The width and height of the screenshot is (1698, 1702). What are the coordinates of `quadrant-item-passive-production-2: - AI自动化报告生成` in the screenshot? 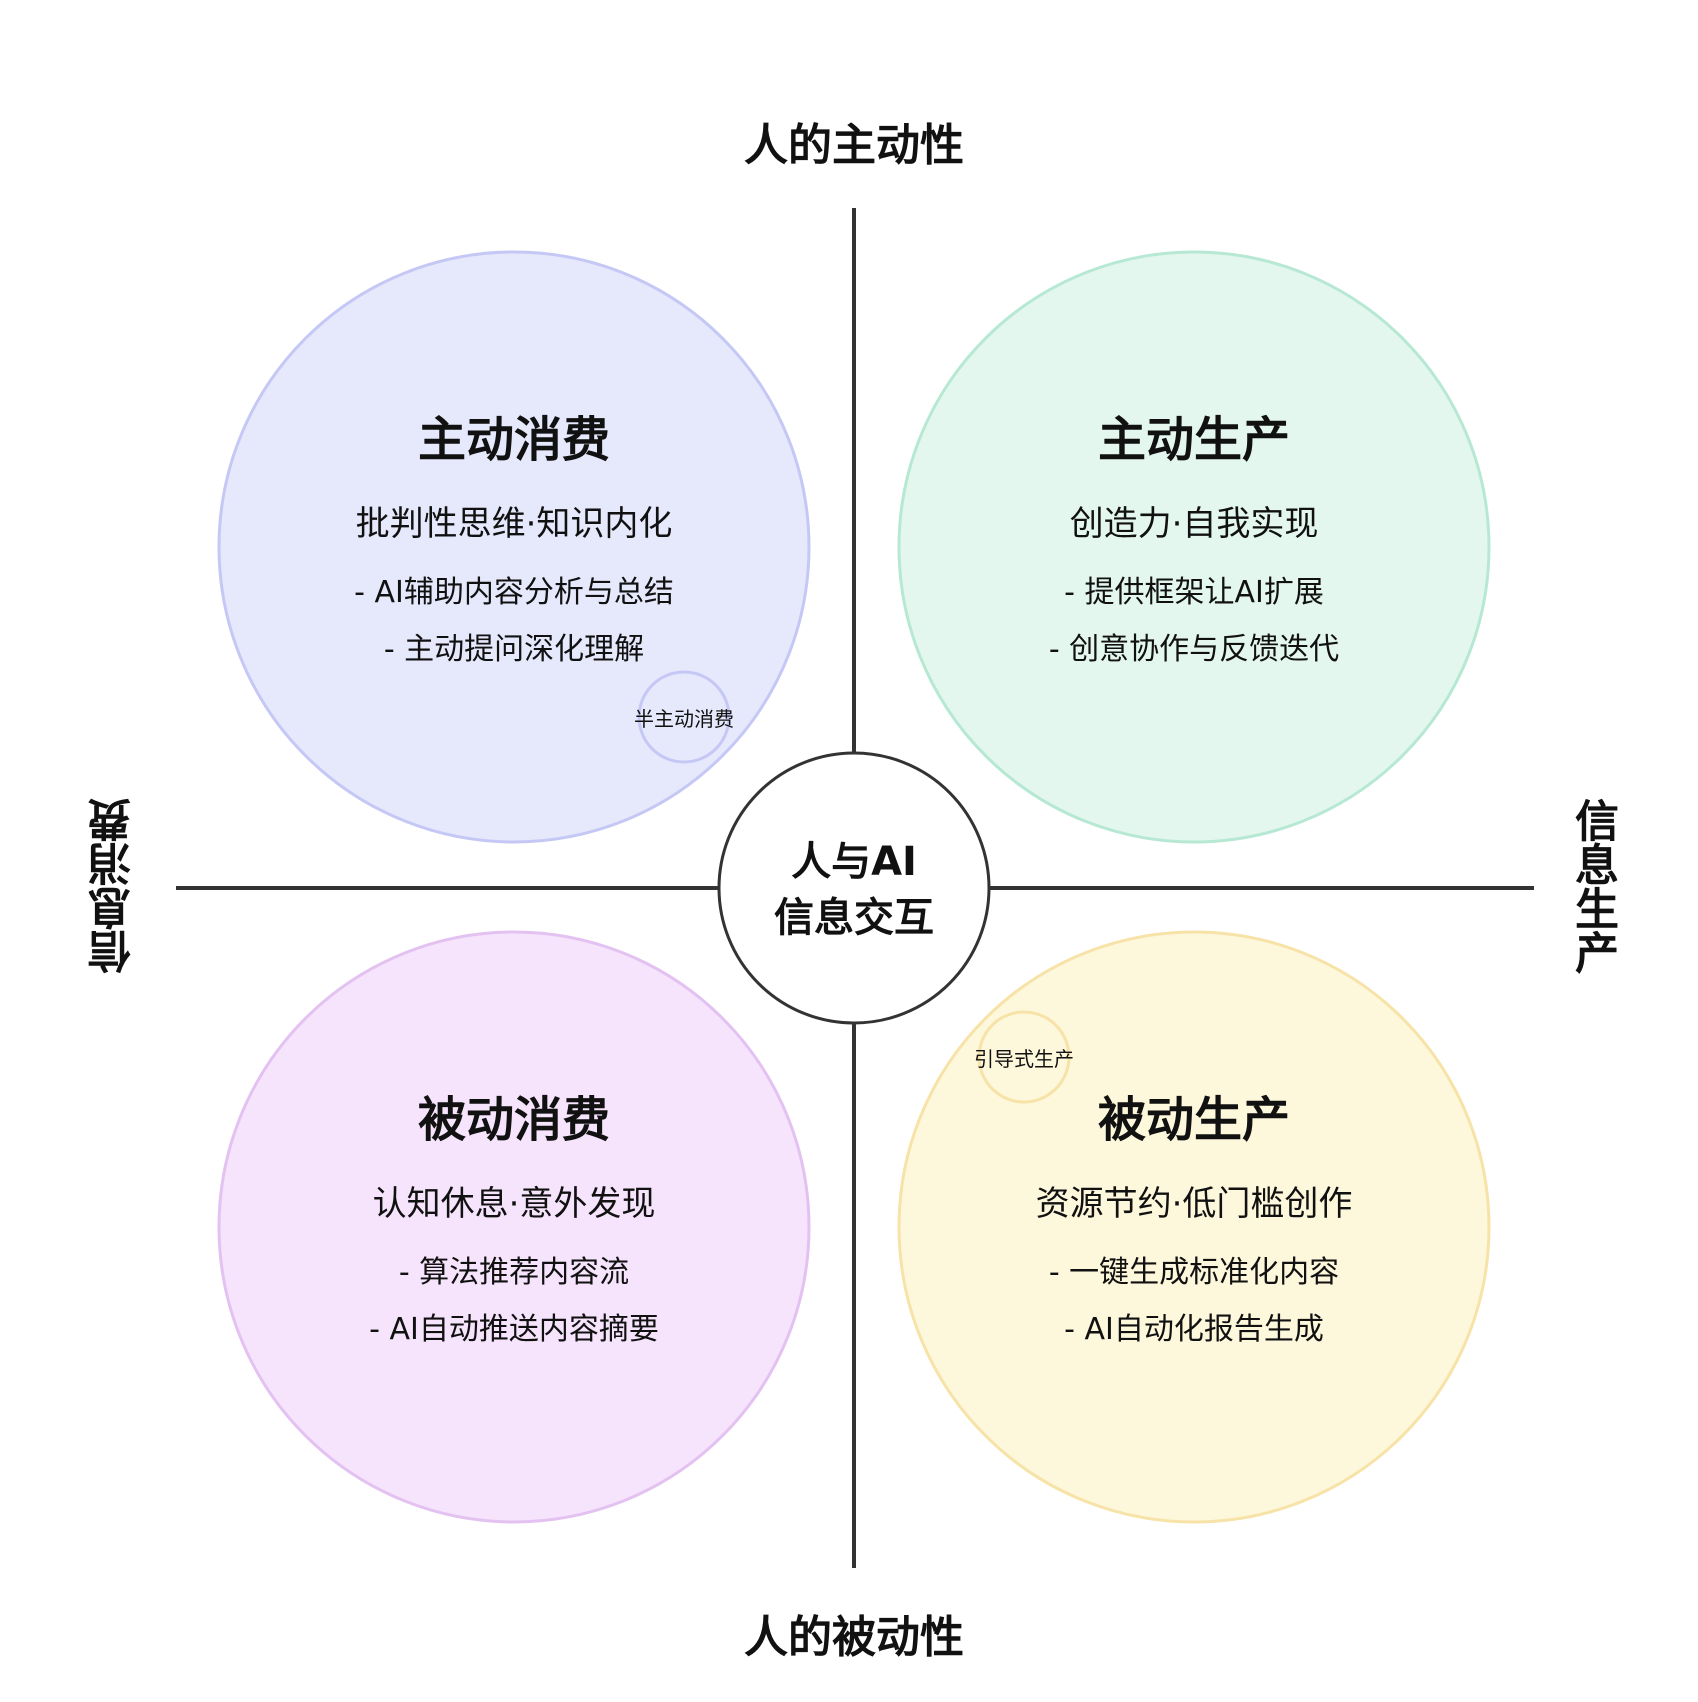 It's located at (1194, 1329).